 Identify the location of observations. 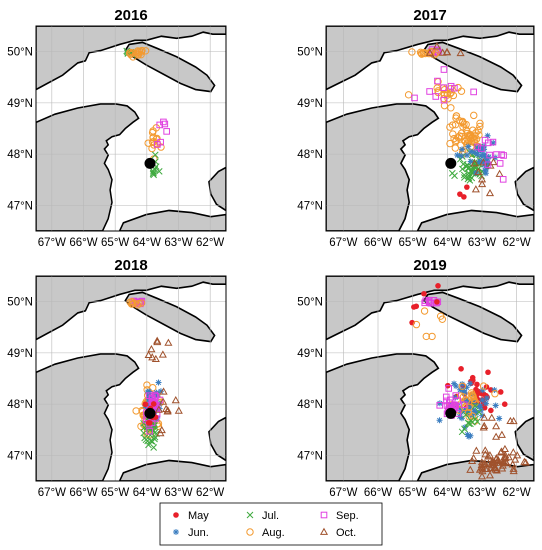
(469, 381).